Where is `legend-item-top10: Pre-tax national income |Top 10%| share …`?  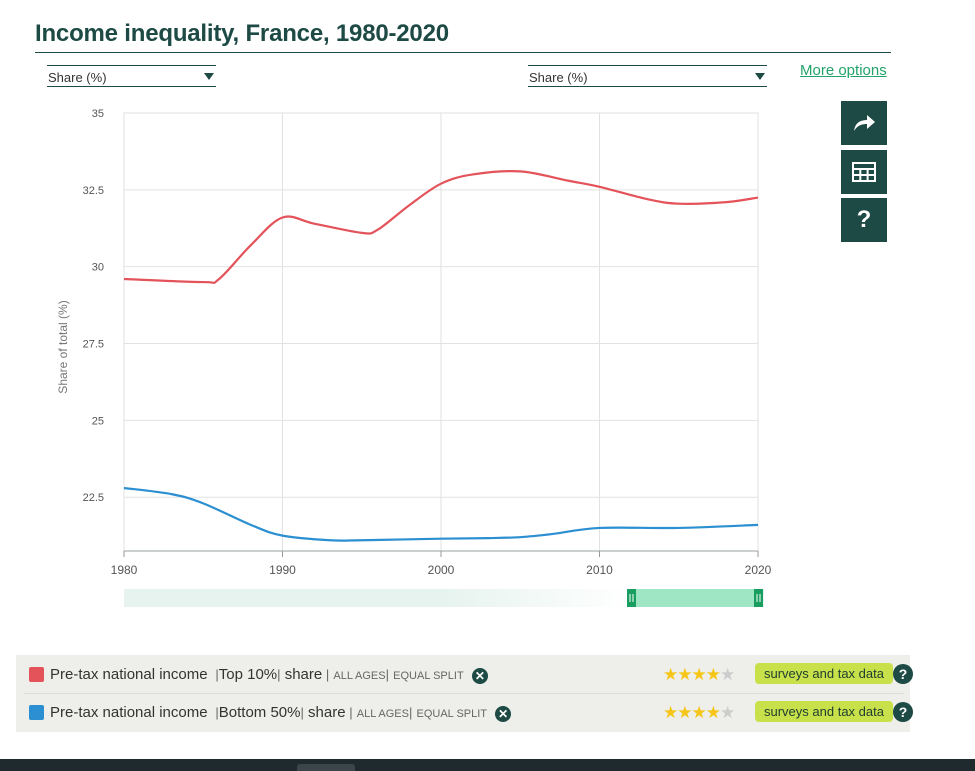 legend-item-top10: Pre-tax national income |Top 10%| share … is located at coordinates (464, 675).